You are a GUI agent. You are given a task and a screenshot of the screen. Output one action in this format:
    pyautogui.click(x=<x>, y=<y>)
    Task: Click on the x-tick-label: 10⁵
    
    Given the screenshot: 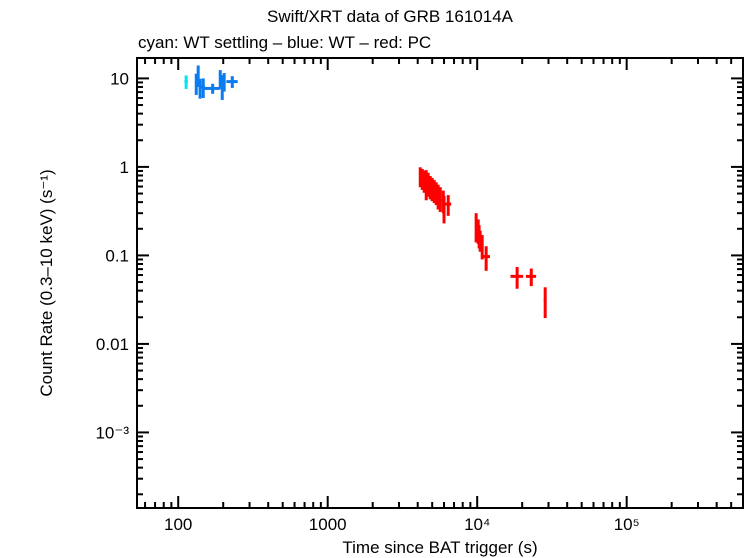 What is the action you would take?
    pyautogui.click(x=627, y=524)
    